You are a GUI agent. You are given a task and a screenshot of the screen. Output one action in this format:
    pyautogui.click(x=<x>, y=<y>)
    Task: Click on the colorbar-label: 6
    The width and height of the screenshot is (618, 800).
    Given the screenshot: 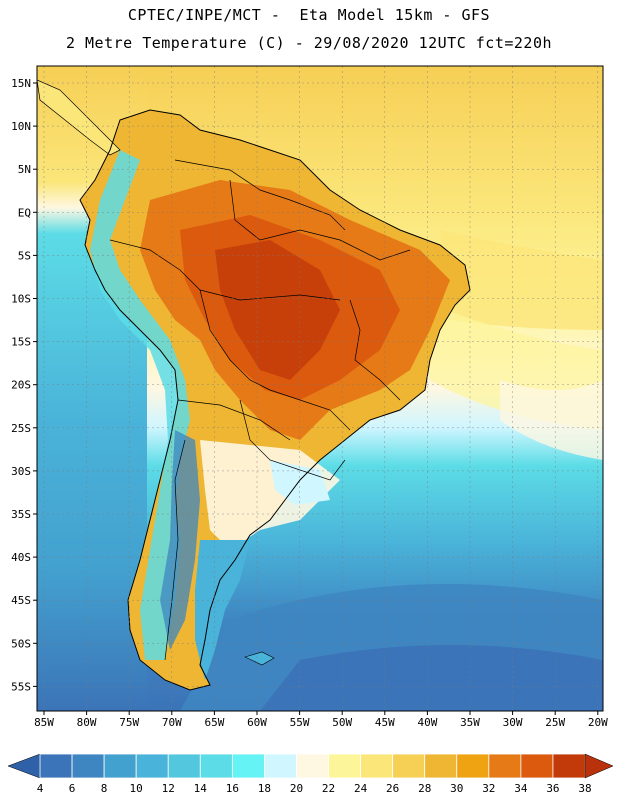 What is the action you would take?
    pyautogui.click(x=72, y=788)
    